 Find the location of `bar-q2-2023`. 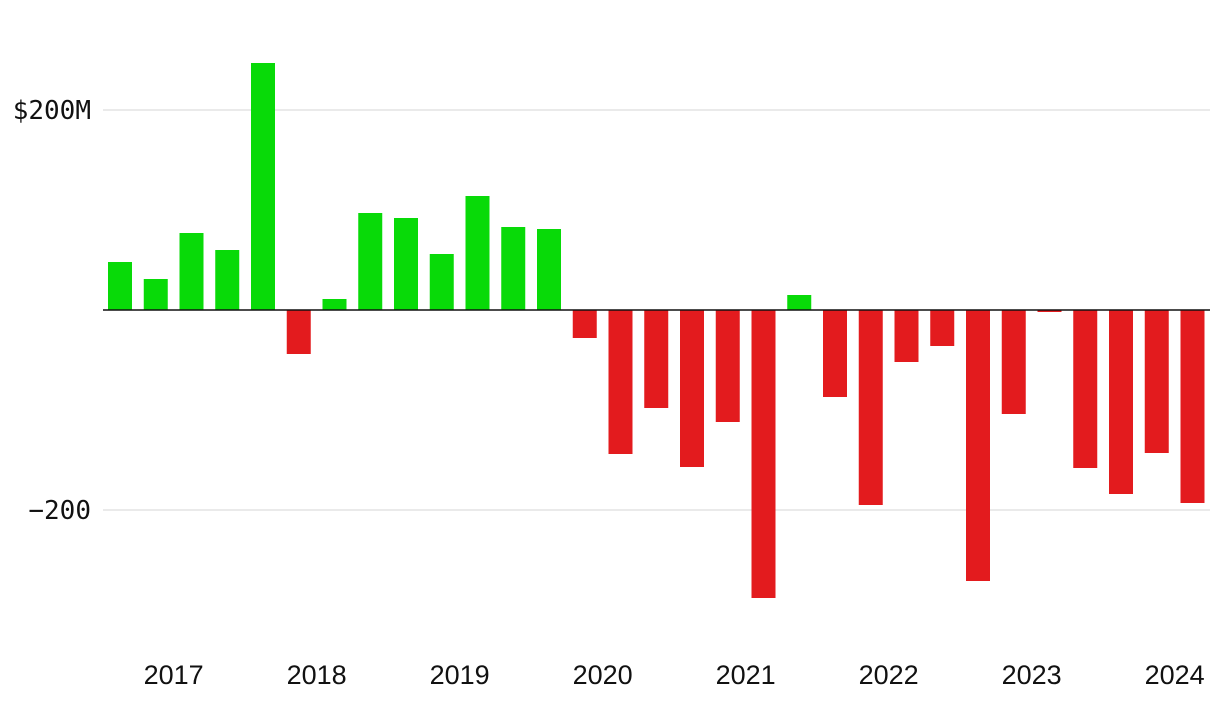

bar-q2-2023 is located at coordinates (1013, 362).